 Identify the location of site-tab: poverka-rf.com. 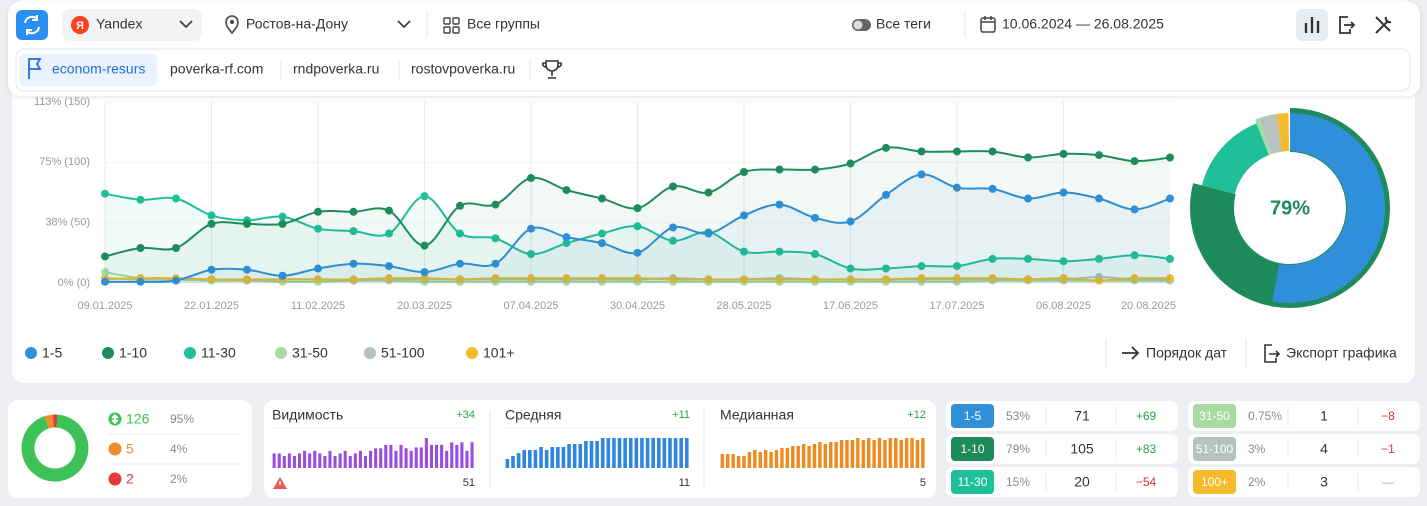
(216, 69).